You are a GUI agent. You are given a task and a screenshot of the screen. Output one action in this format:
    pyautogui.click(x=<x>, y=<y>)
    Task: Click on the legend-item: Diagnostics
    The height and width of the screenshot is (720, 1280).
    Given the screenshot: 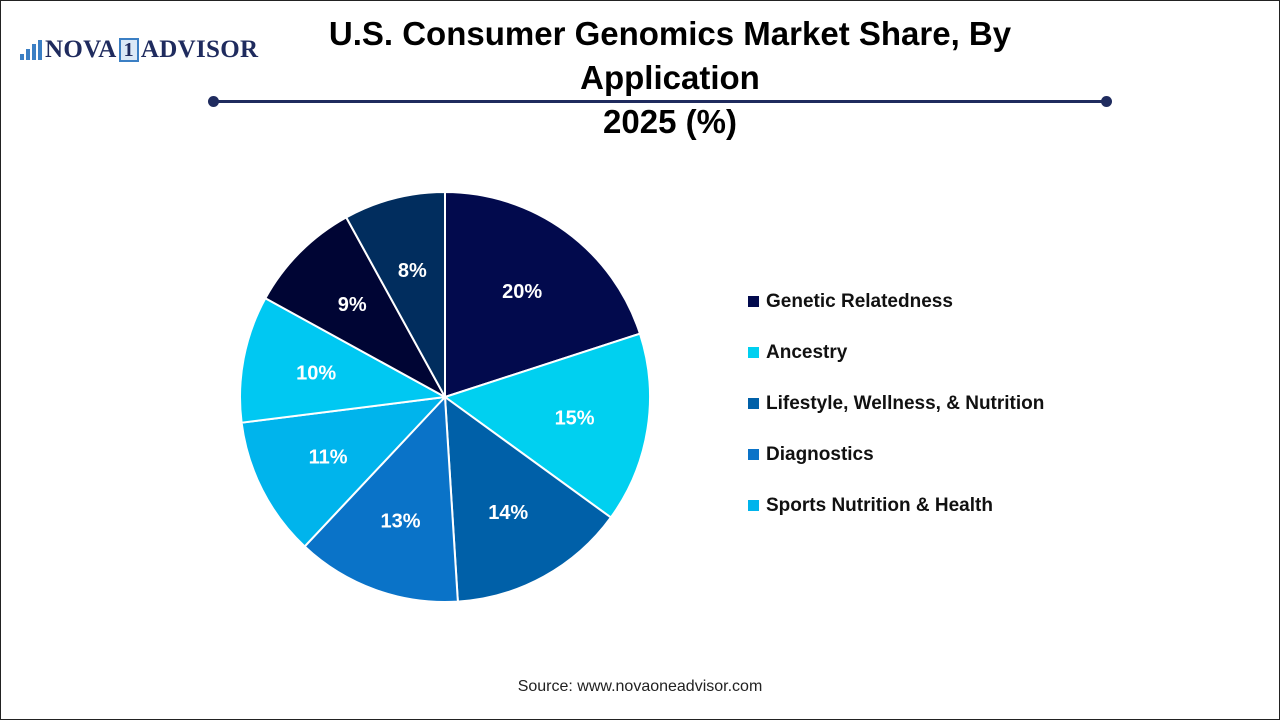 What is the action you would take?
    pyautogui.click(x=896, y=454)
    